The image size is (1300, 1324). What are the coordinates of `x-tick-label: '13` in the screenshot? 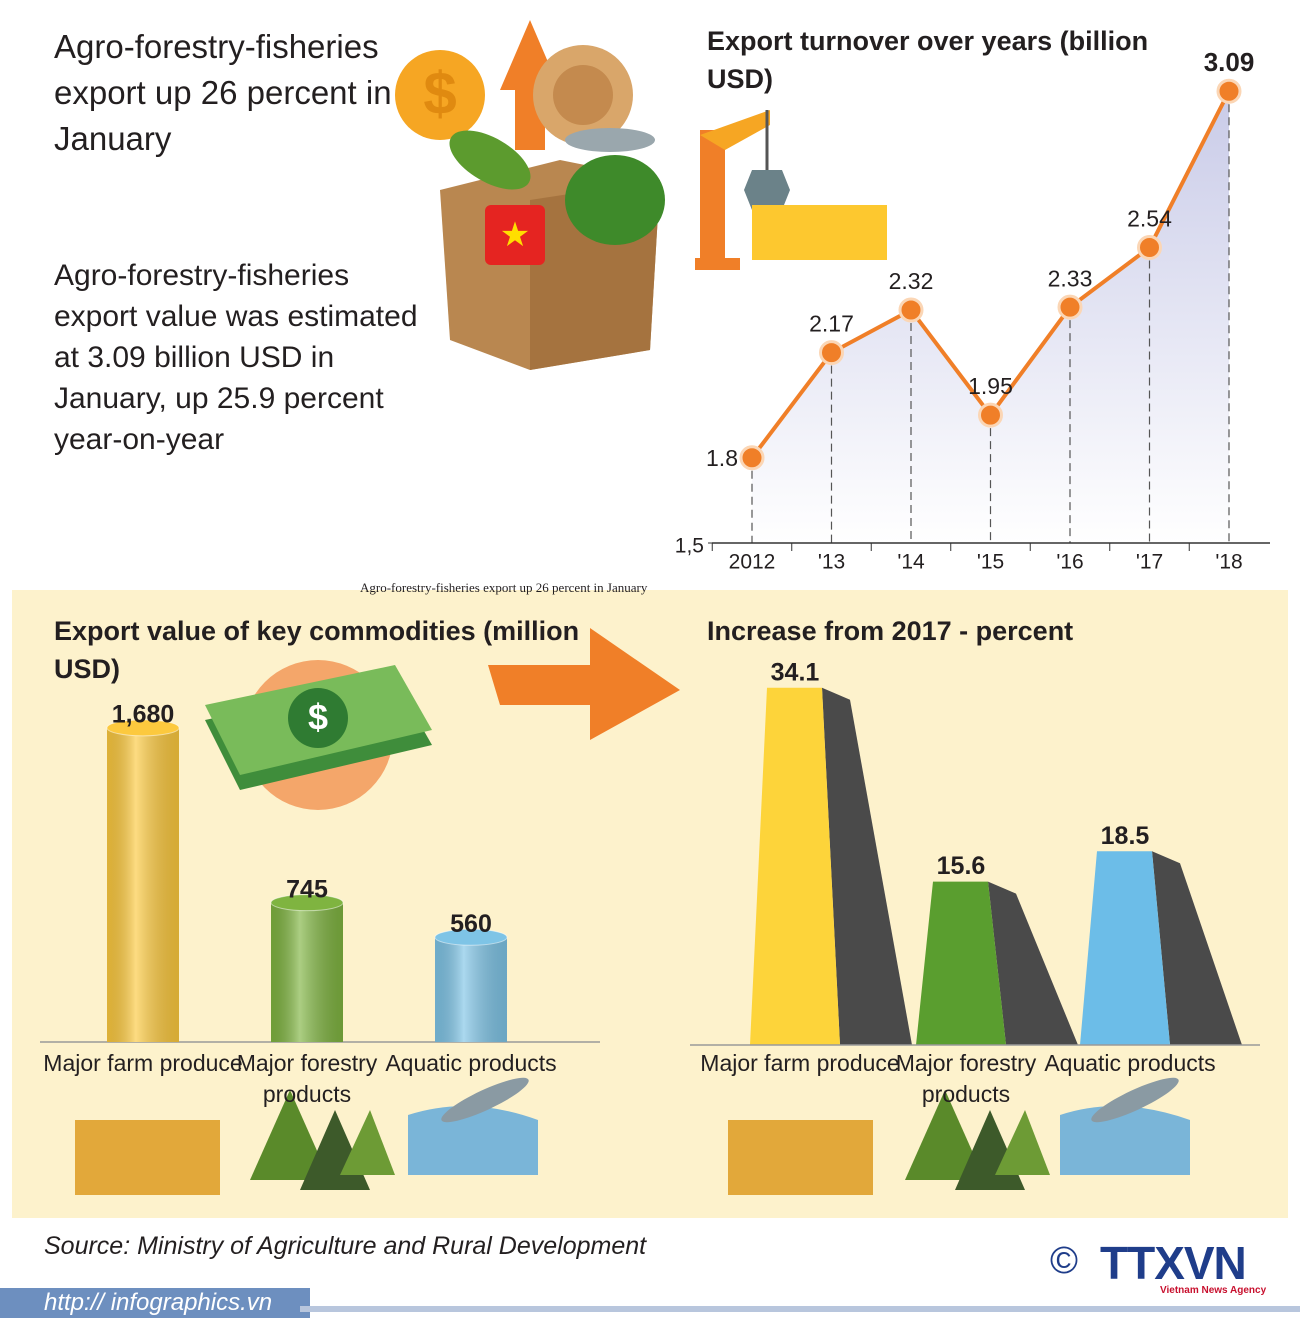 It's located at (831, 562).